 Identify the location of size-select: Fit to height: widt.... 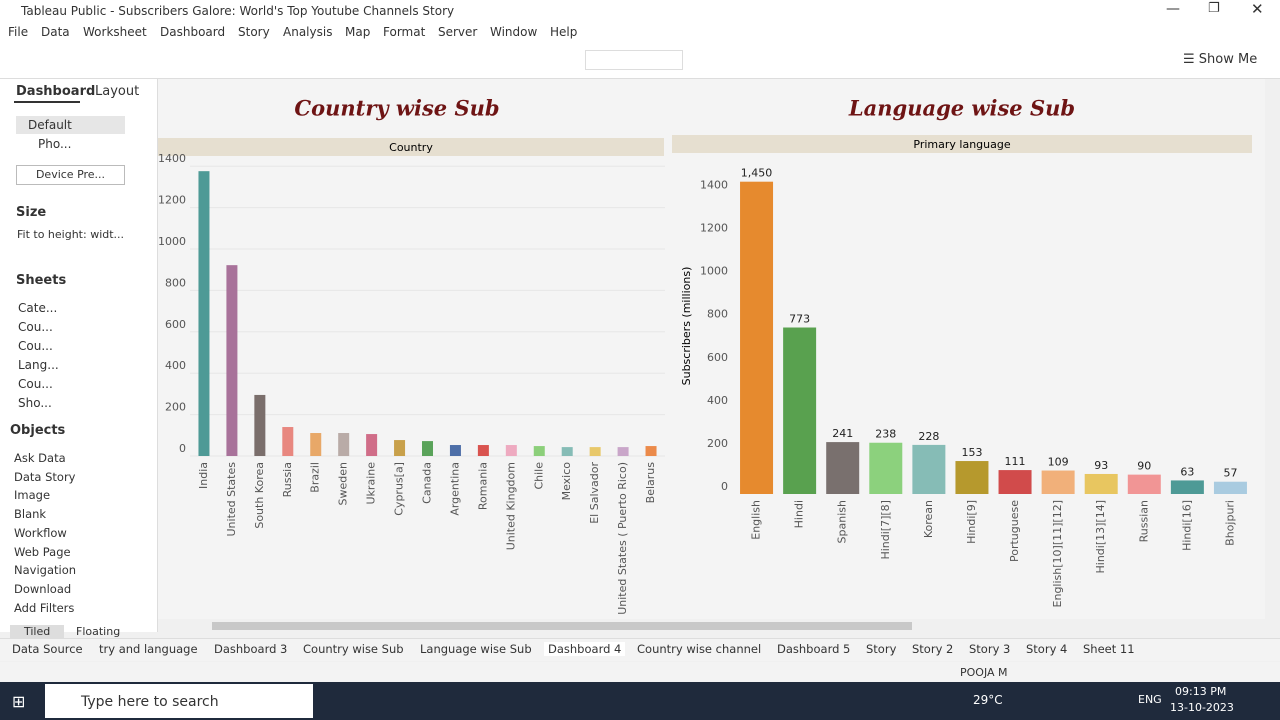
(71, 234).